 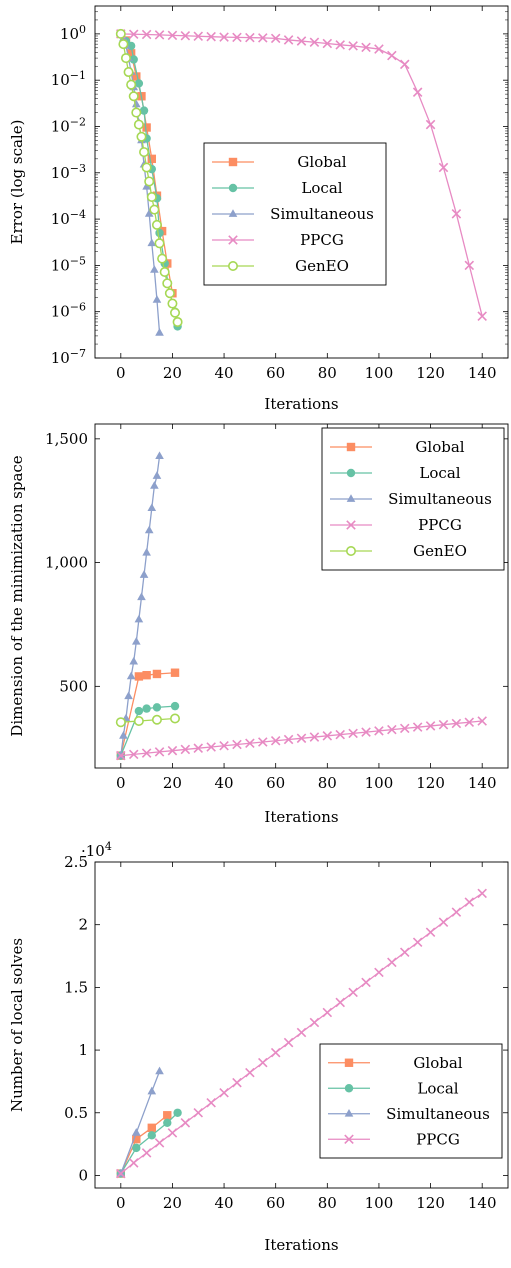 What do you see at coordinates (430, 783) in the screenshot?
I see `x-tick-label: 120` at bounding box center [430, 783].